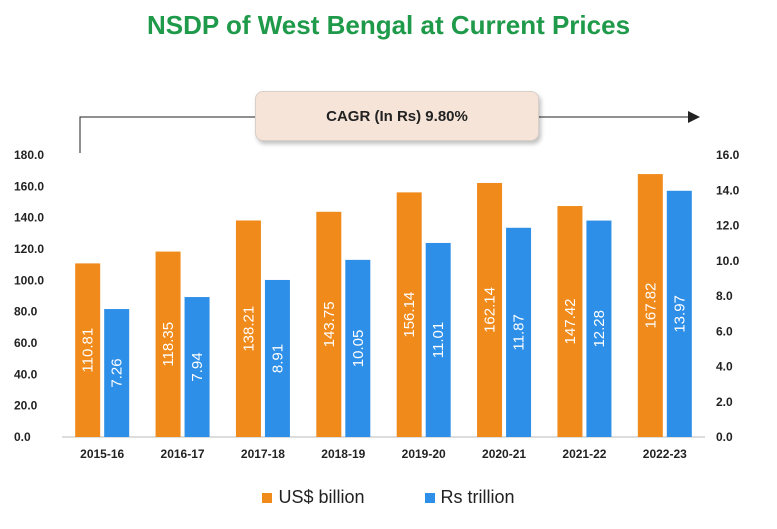  What do you see at coordinates (724, 402) in the screenshot?
I see `y-right-tick-label: 2.0` at bounding box center [724, 402].